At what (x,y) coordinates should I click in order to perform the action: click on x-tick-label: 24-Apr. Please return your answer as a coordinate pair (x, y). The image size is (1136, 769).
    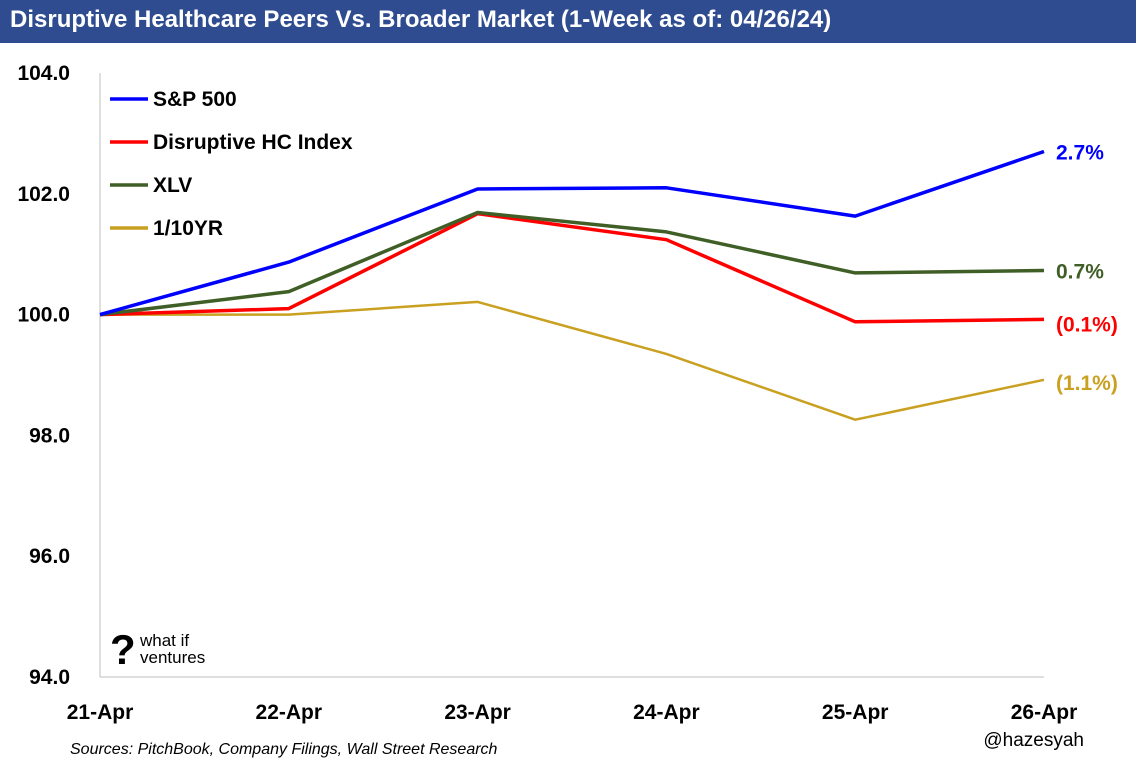
    Looking at the image, I should click on (666, 712).